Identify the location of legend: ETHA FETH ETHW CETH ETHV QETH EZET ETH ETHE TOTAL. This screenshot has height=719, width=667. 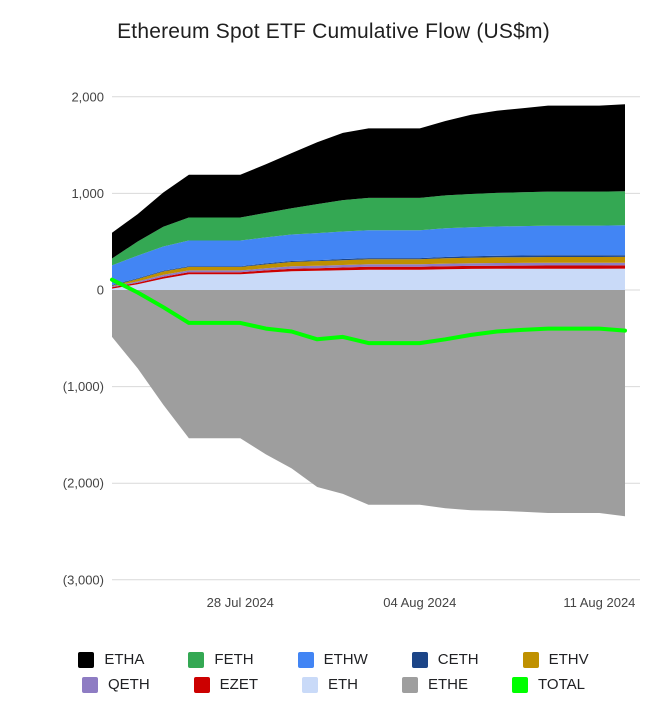
(333, 677).